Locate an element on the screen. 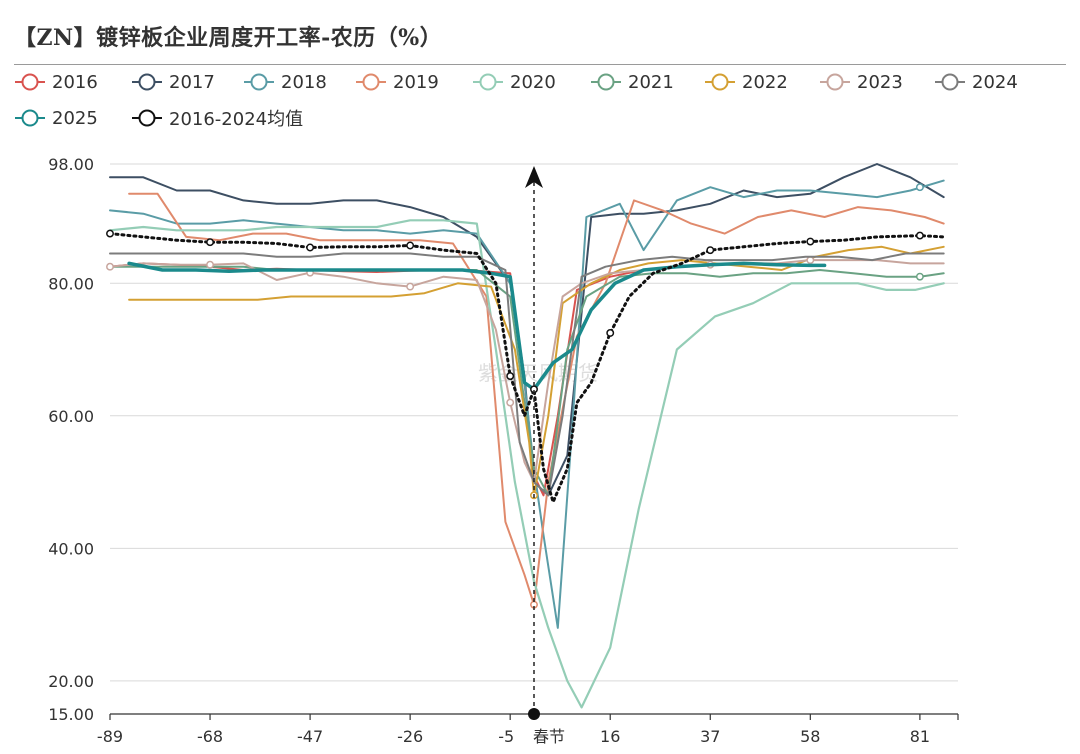 The width and height of the screenshot is (1080, 754). legend-label-9: 2025 is located at coordinates (75, 118).